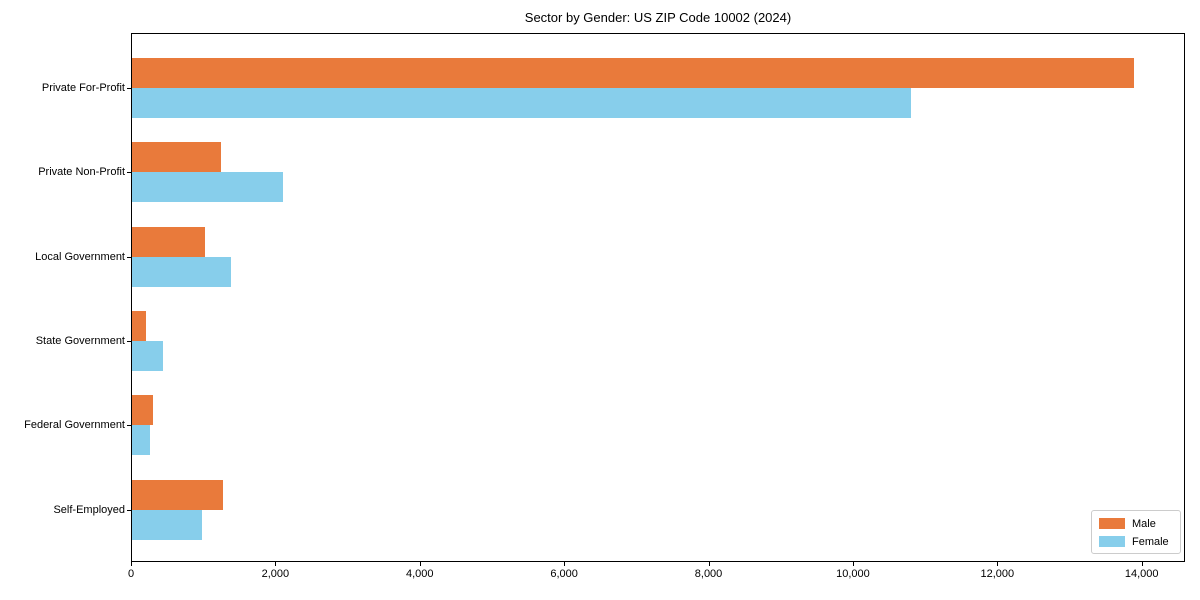 The image size is (1200, 600). What do you see at coordinates (89, 509) in the screenshot?
I see `y-tick-label: Self-Employed` at bounding box center [89, 509].